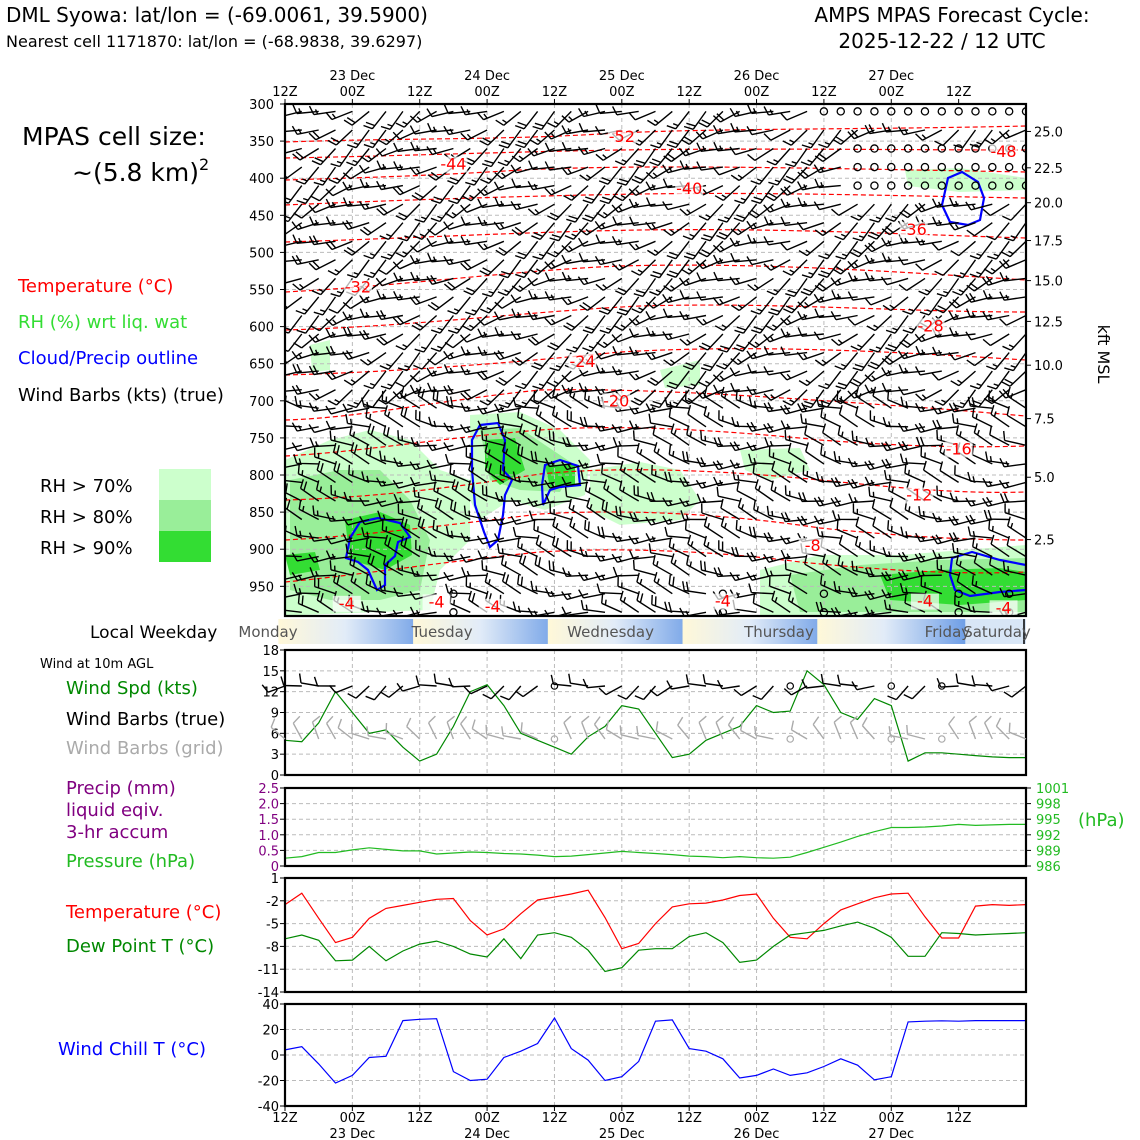 Image resolution: width=1140 pixels, height=1140 pixels. Describe the element at coordinates (487, 1133) in the screenshot. I see `bottom-date-label: 24 Dec` at that location.